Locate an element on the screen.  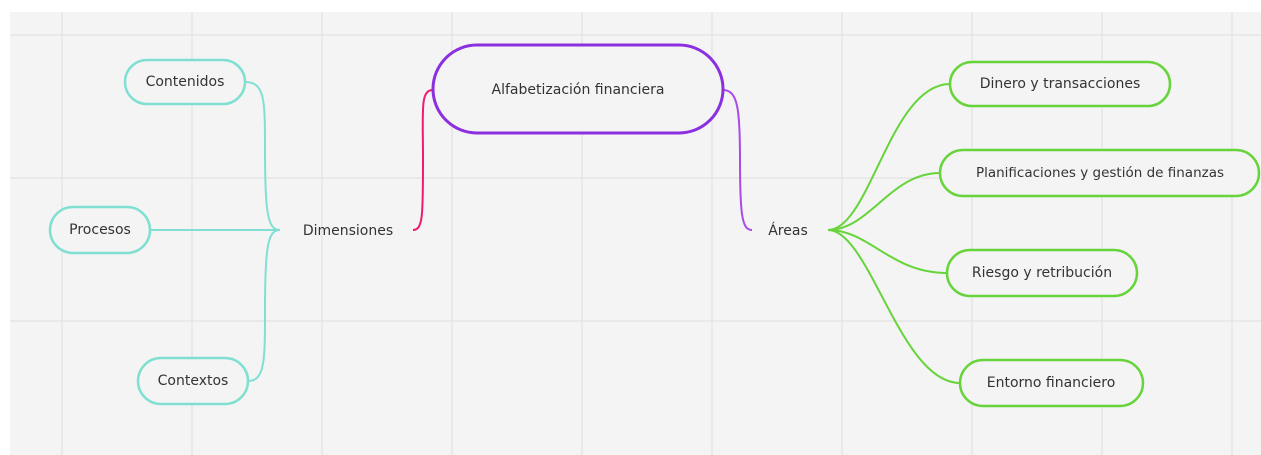
node-label: Dinero y transacciones is located at coordinates (1060, 84).